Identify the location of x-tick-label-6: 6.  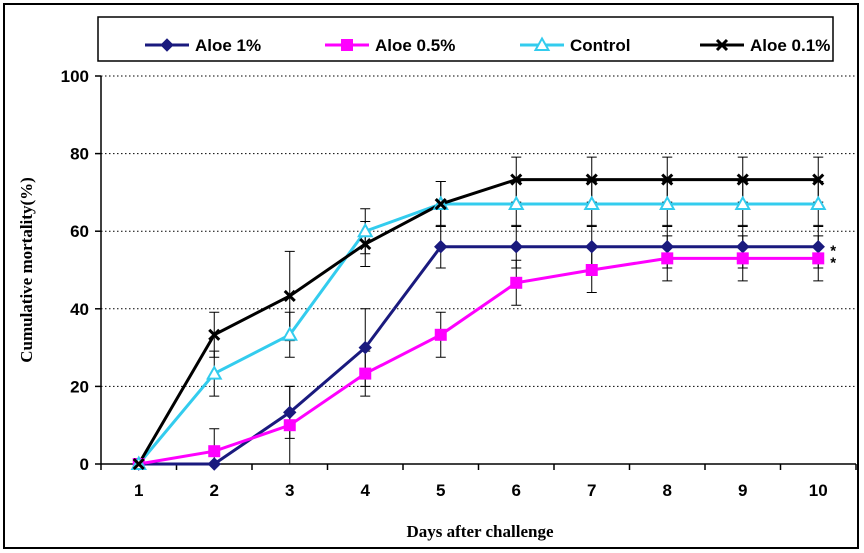
(516, 490).